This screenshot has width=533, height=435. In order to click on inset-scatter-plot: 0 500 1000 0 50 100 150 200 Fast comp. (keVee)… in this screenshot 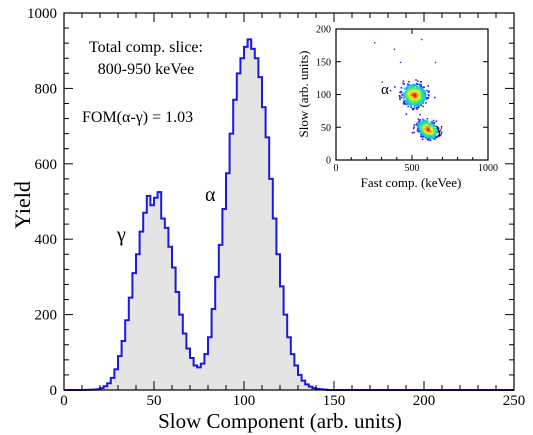, I will do `click(397, 108)`.